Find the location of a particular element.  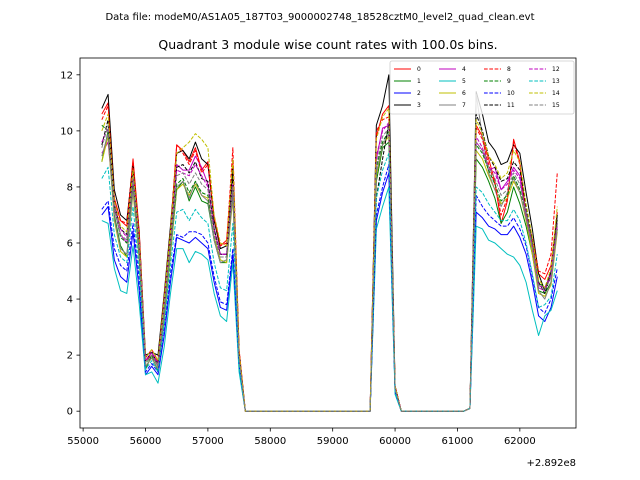

x-tick-label: 55000 is located at coordinates (83, 441).